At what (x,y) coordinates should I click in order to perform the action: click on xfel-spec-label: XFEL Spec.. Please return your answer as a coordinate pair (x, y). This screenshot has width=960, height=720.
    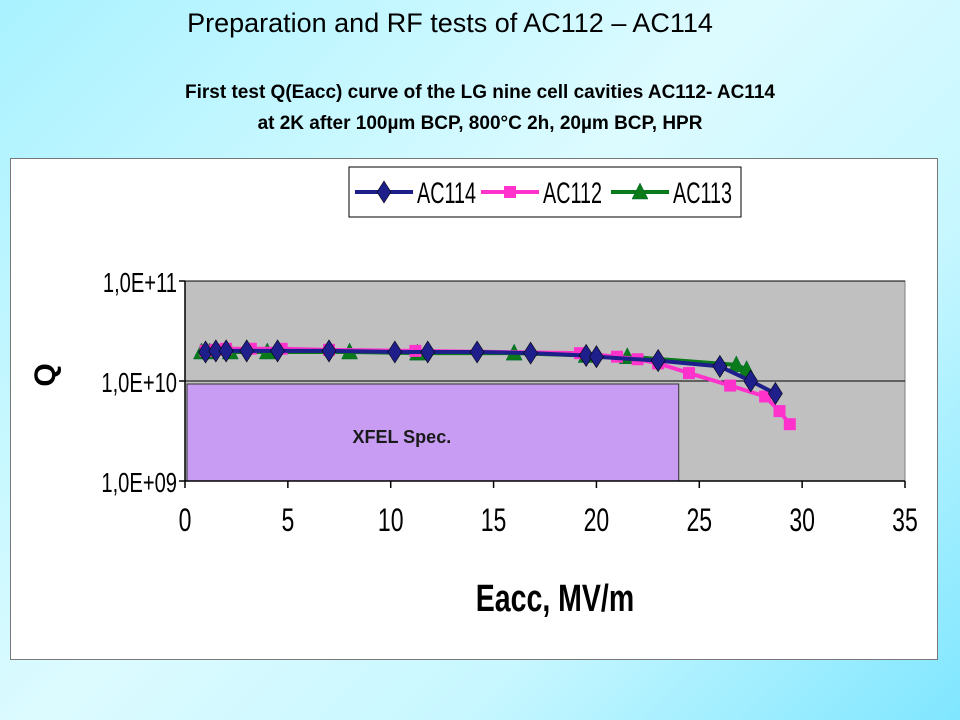
    Looking at the image, I should click on (402, 437).